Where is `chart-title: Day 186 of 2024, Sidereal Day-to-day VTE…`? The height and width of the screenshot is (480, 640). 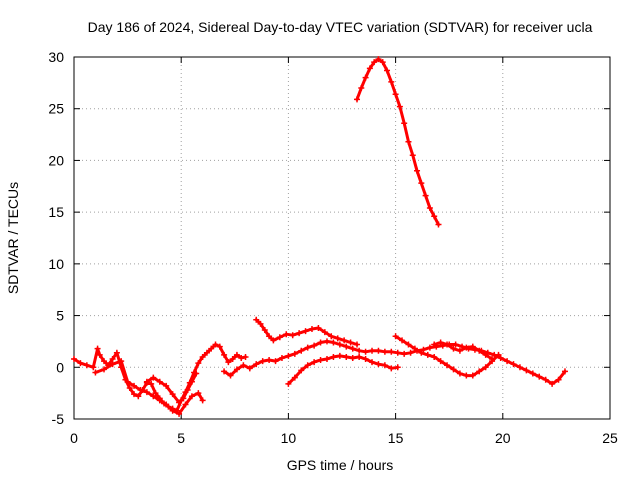
chart-title: Day 186 of 2024, Sidereal Day-to-day VTE… is located at coordinates (340, 27).